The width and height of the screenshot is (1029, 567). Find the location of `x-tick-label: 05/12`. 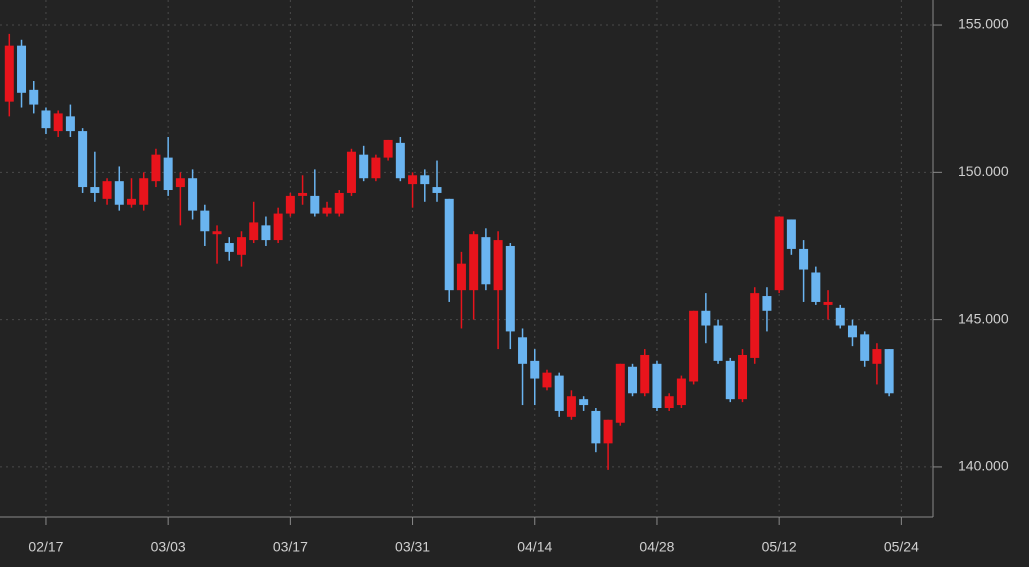

x-tick-label: 05/12 is located at coordinates (779, 547).